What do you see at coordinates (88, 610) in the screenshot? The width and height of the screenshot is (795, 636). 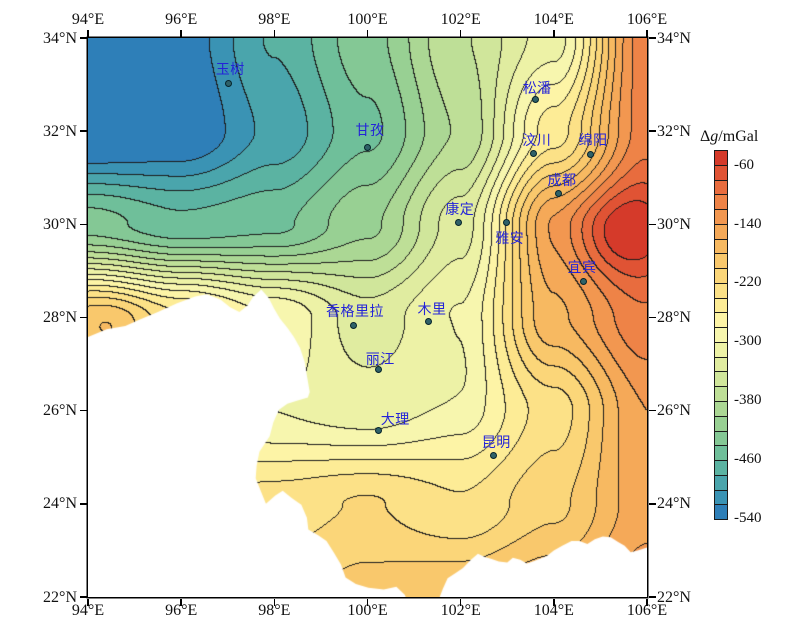 I see `axis-label-bottom: 94°E` at bounding box center [88, 610].